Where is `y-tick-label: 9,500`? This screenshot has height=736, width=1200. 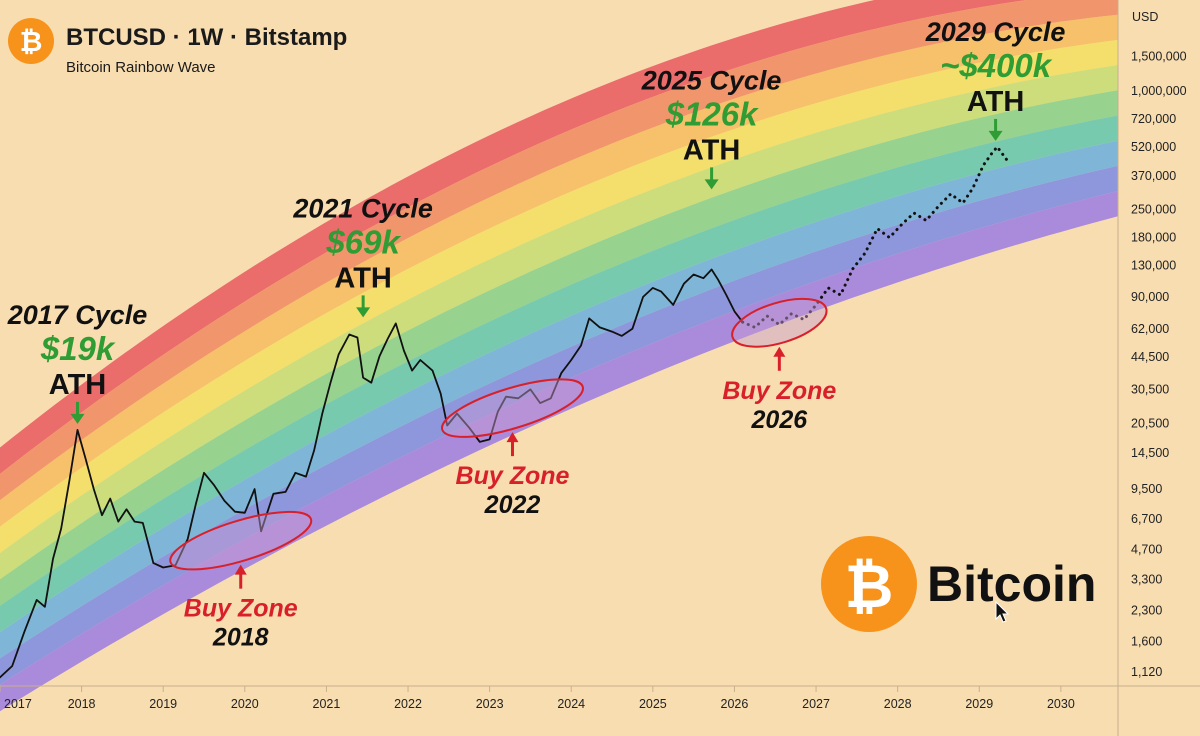 y-tick-label: 9,500 is located at coordinates (1146, 489).